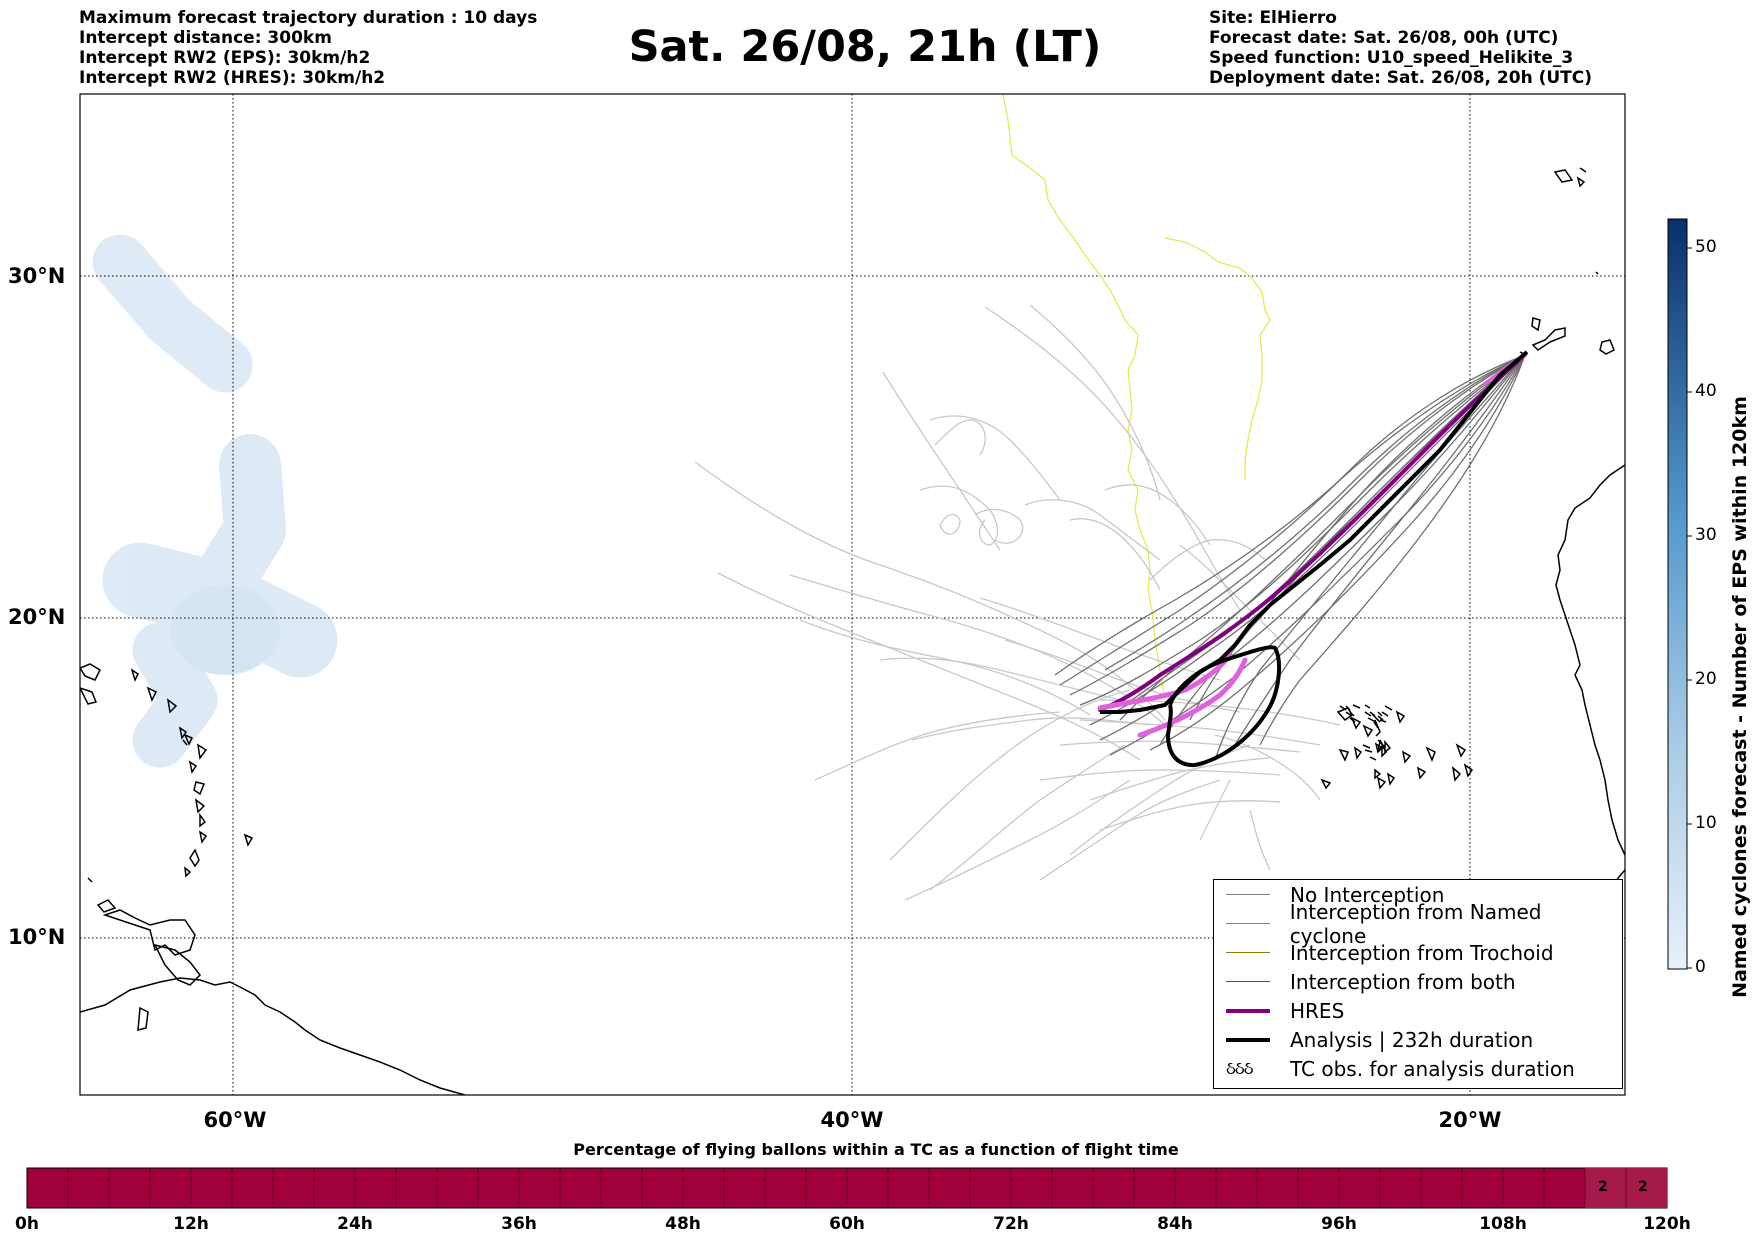 This screenshot has width=1752, height=1241. Describe the element at coordinates (1422, 953) in the screenshot. I see `legend-label: Interception from Trochoid` at that location.